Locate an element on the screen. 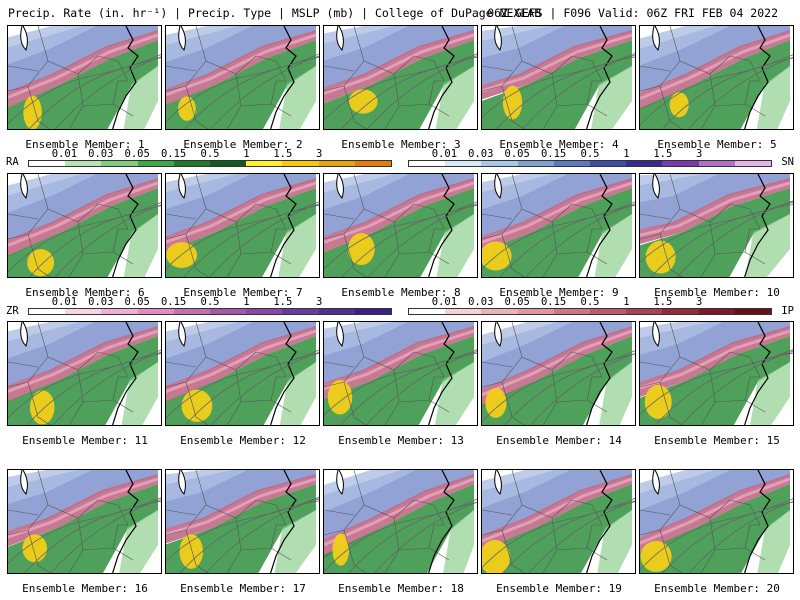 The image size is (800, 600). legend-tick-label: 0.15 is located at coordinates (173, 302).